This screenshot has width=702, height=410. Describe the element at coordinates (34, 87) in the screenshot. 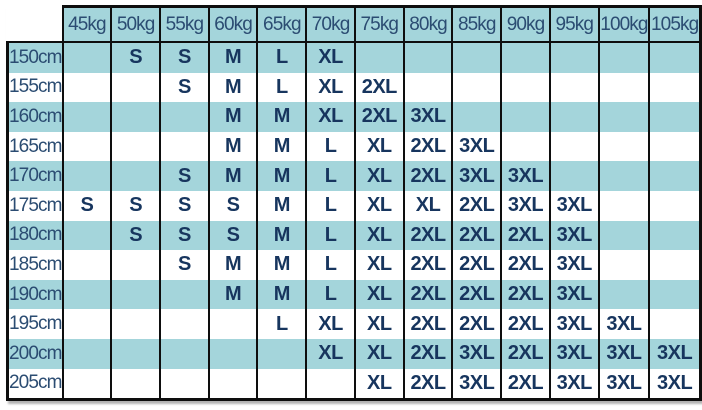

I see `height-label-155cm: 155cm` at that location.